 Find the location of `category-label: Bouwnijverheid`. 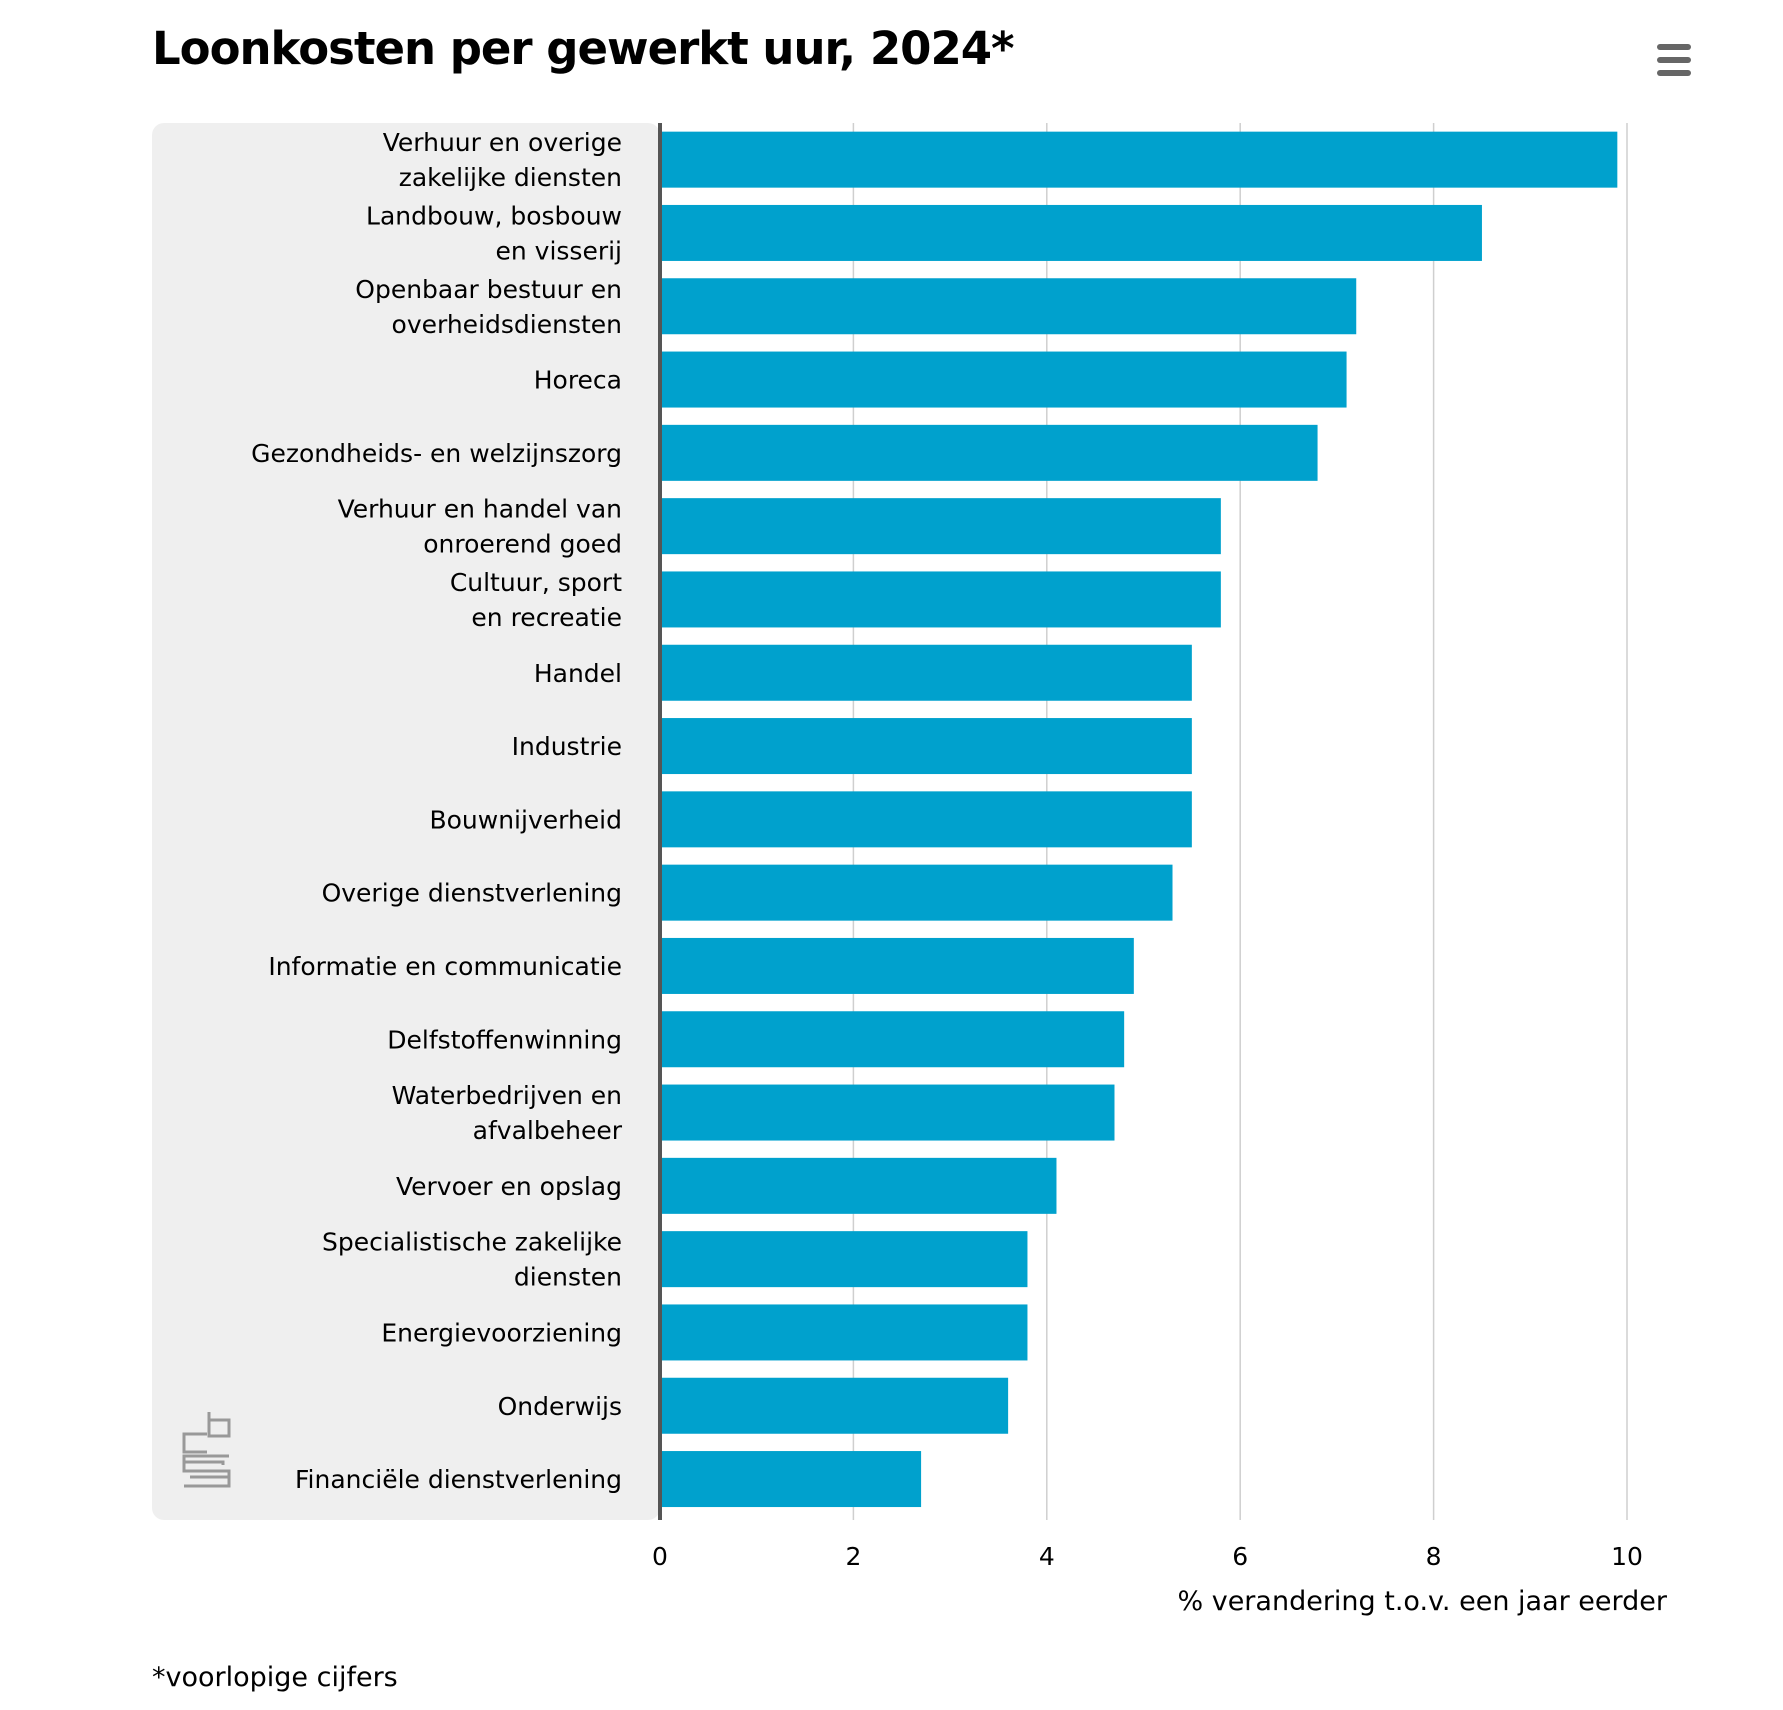

category-label: Bouwnijverheid is located at coordinates (525, 819).